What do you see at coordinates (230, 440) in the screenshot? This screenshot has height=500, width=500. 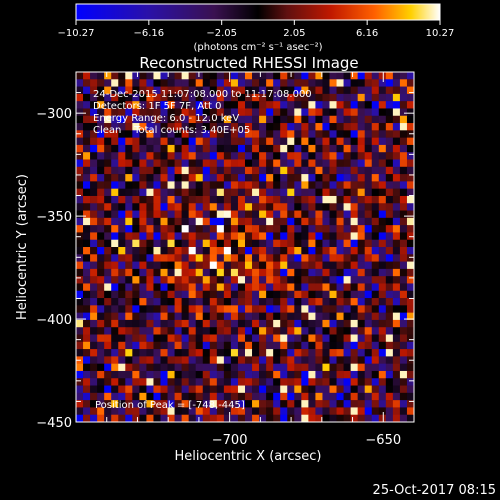 I see `x-tick-label: −700` at bounding box center [230, 440].